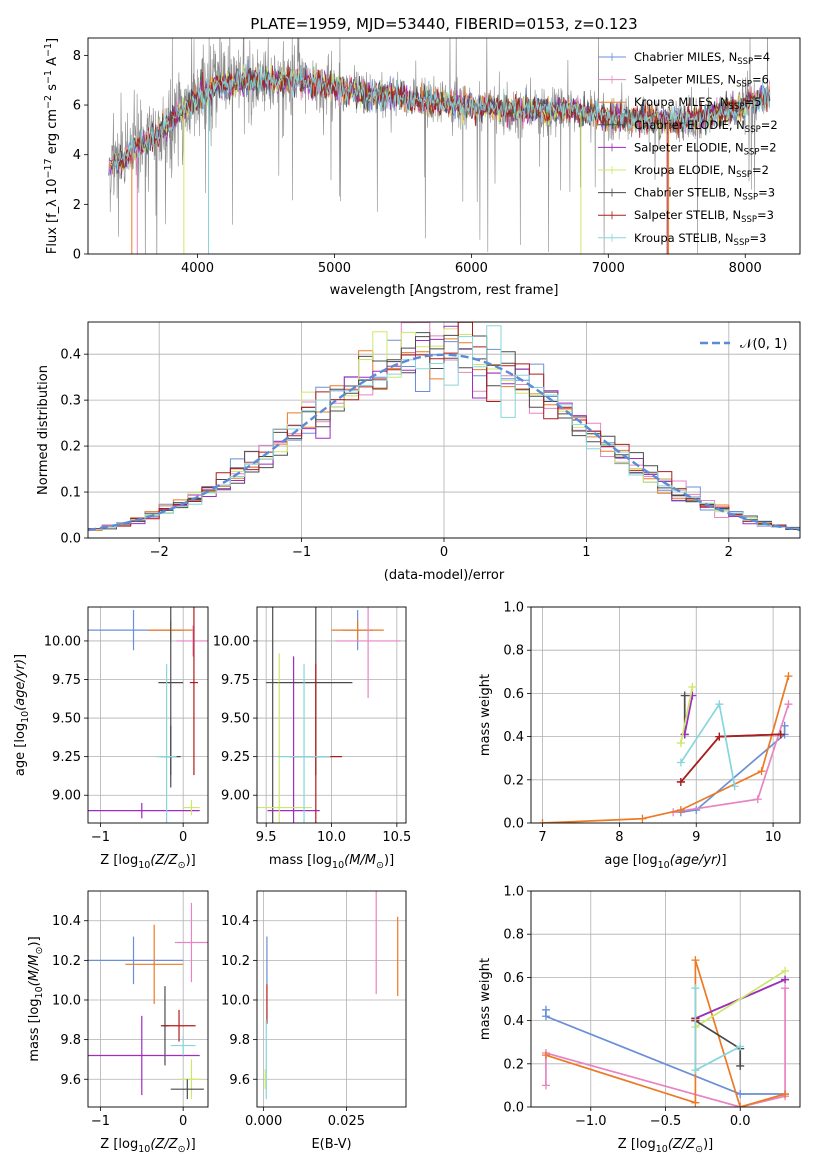  Describe the element at coordinates (66, 921) in the screenshot. I see `mass_vs_Z-ytick-label: 10.4` at that location.